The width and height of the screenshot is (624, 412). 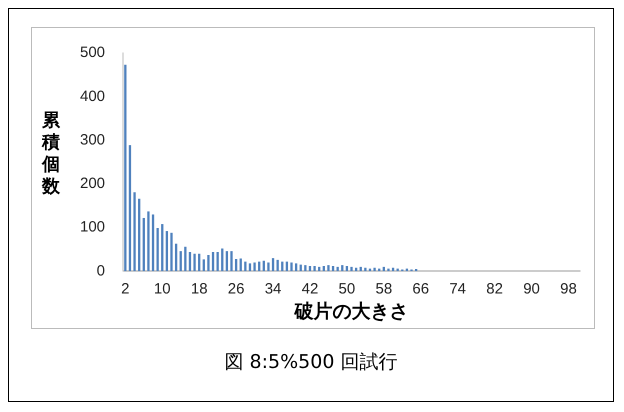 I want to click on x-tick-label: 50, so click(x=347, y=289).